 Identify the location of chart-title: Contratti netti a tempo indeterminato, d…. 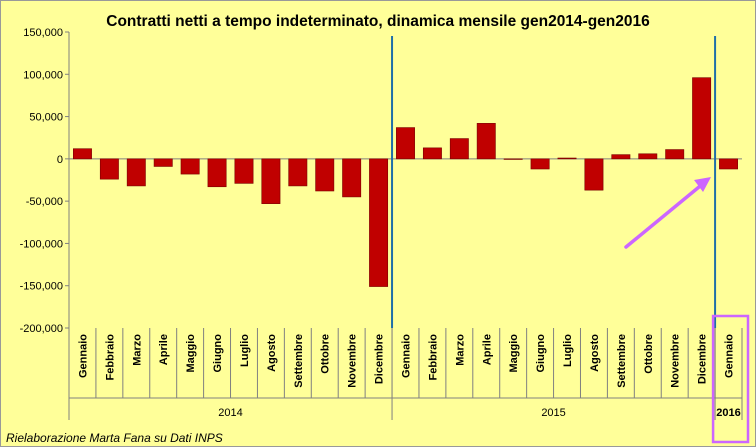
(378, 21).